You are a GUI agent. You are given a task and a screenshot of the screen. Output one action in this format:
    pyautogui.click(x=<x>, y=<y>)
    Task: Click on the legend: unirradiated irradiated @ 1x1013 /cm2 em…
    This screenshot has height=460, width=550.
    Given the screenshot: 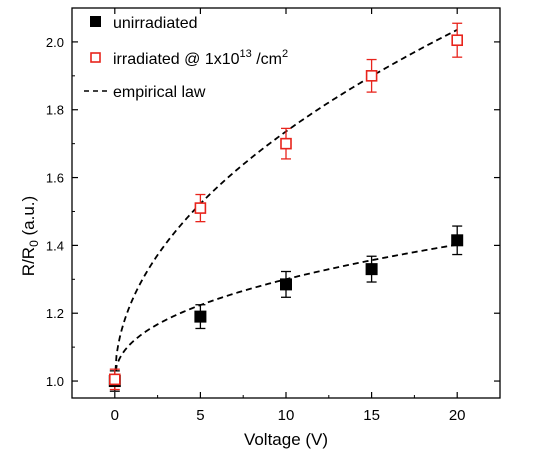 What is the action you would take?
    pyautogui.click(x=186, y=58)
    